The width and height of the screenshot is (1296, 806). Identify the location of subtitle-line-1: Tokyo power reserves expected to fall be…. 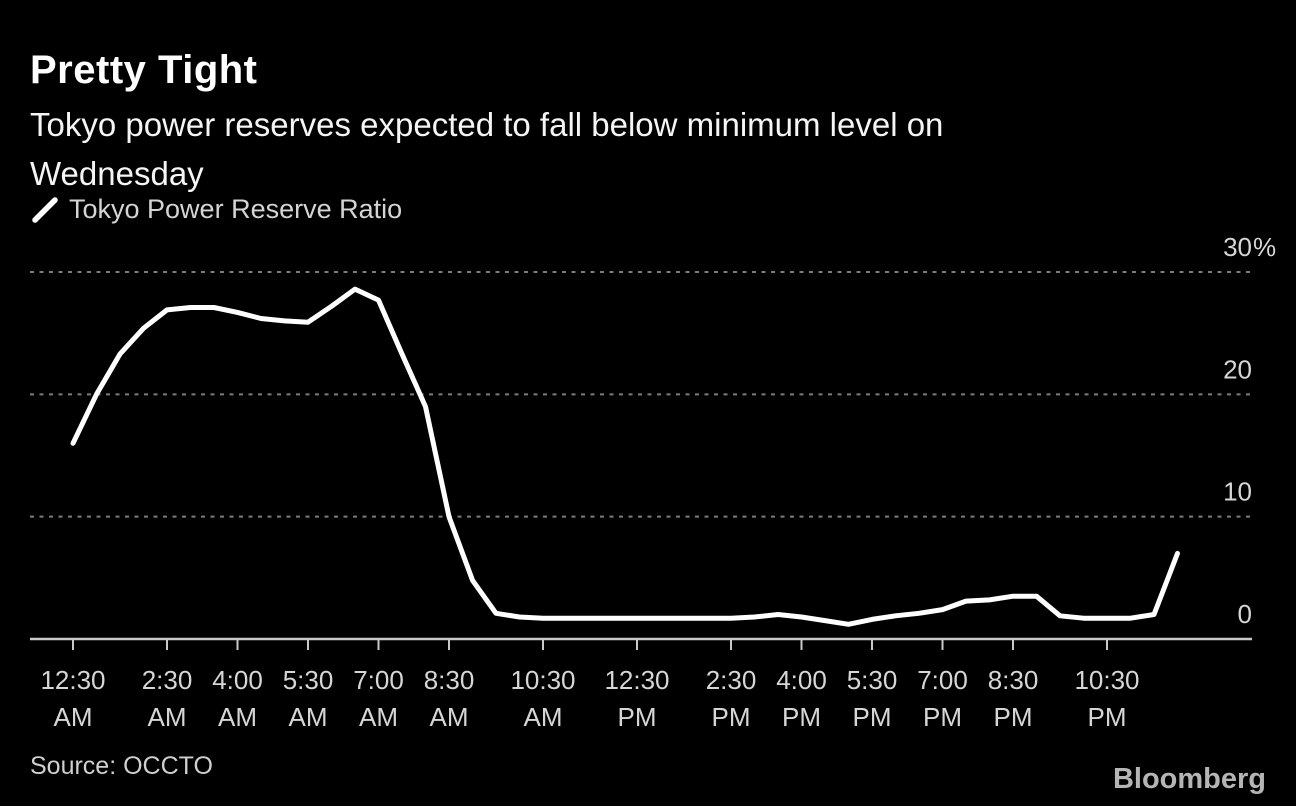
(487, 124).